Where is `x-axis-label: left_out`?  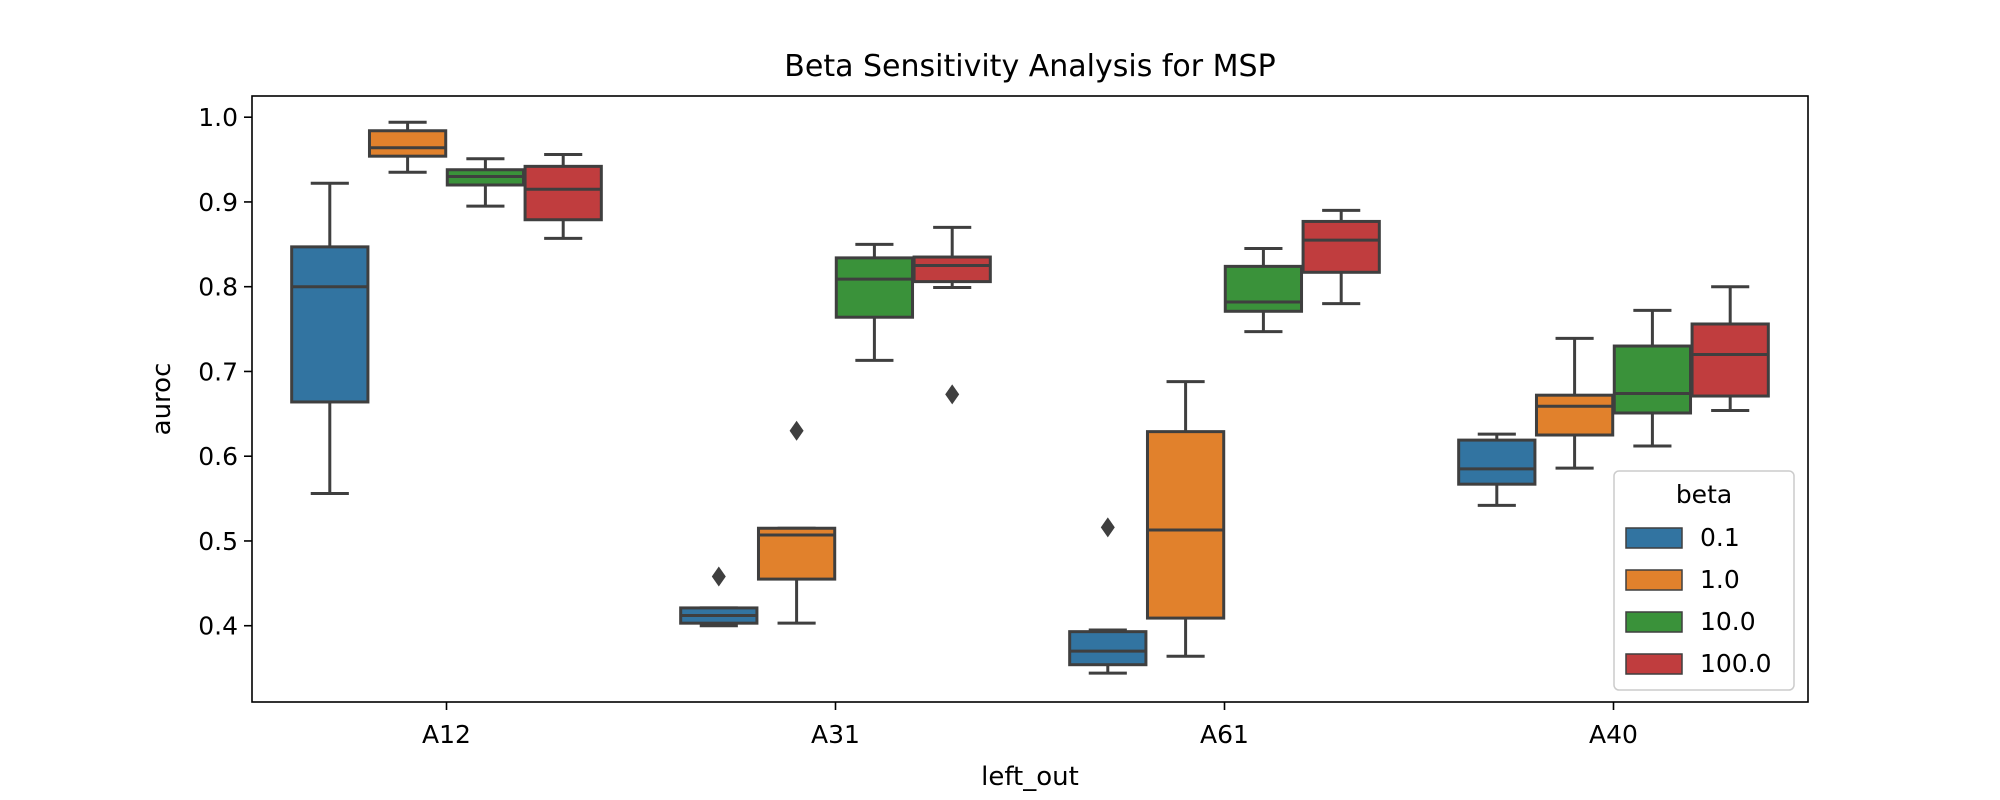 x-axis-label: left_out is located at coordinates (1030, 777).